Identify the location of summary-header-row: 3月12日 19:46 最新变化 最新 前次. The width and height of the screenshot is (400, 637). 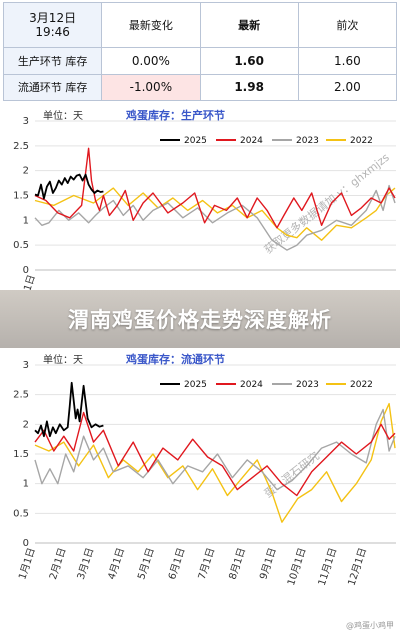
(200, 25).